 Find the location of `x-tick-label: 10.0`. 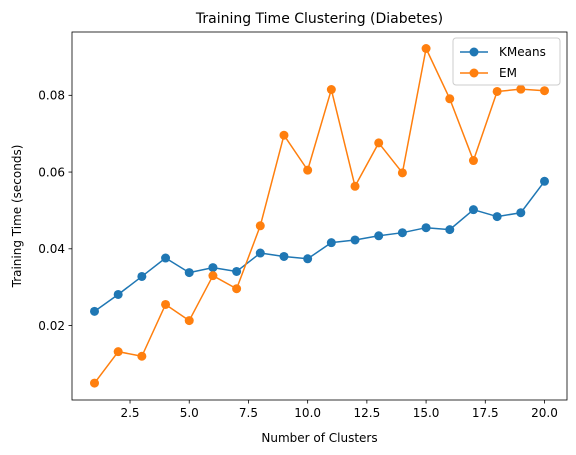

x-tick-label: 10.0 is located at coordinates (307, 413).